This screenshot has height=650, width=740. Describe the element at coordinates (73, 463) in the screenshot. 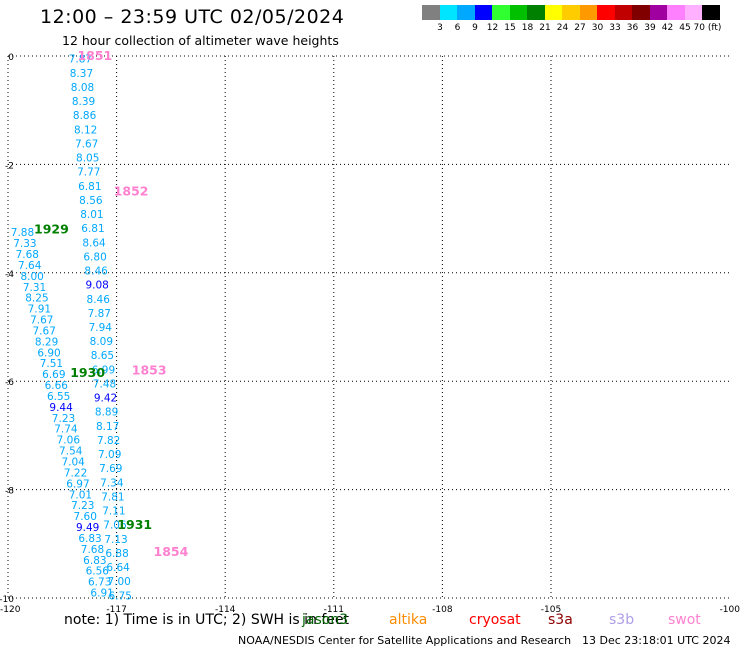

I see `wave-height-label: 7.04` at that location.